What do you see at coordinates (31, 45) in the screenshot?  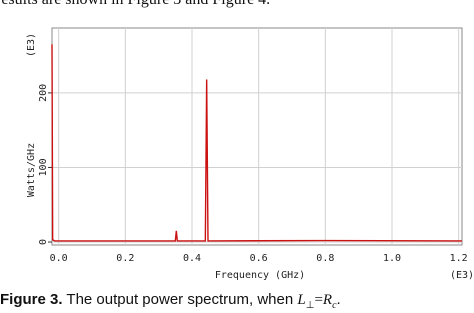 I see `y-unit: (E3)` at bounding box center [31, 45].